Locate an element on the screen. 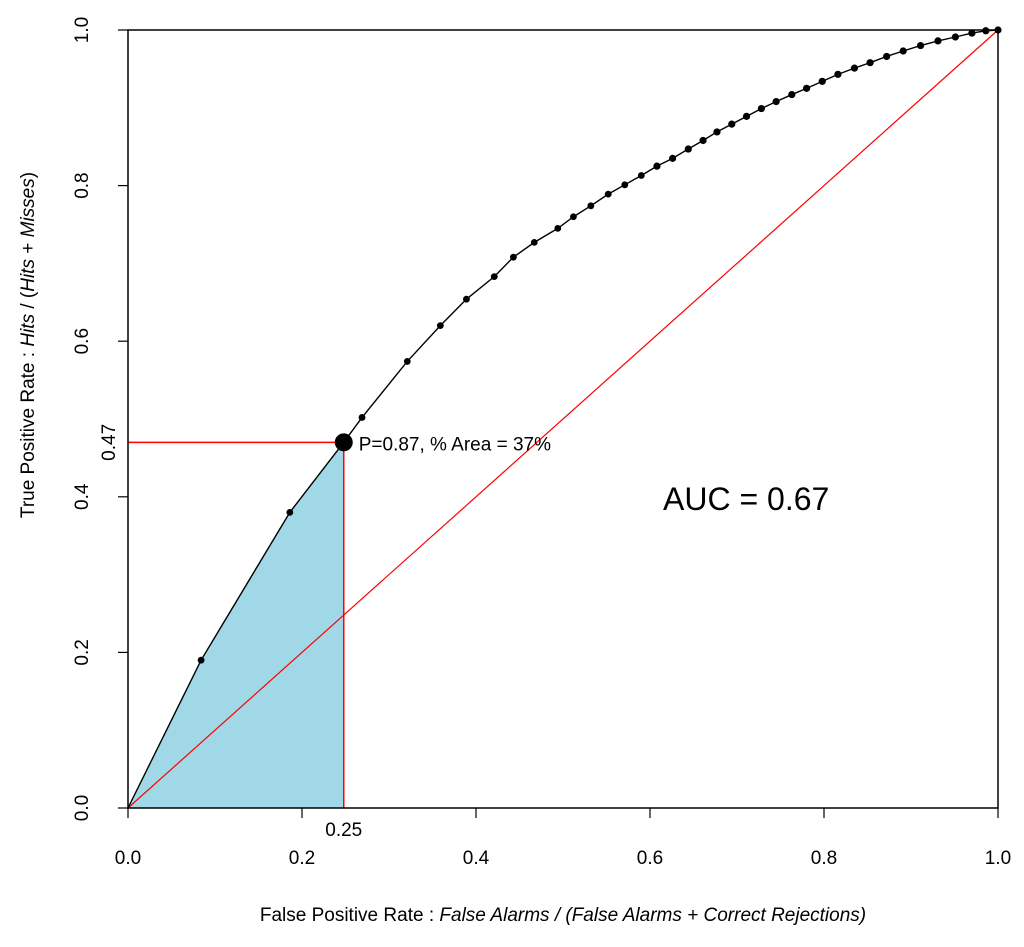 This screenshot has width=1024, height=947. y-axis-title-end: ) is located at coordinates (28, 175).